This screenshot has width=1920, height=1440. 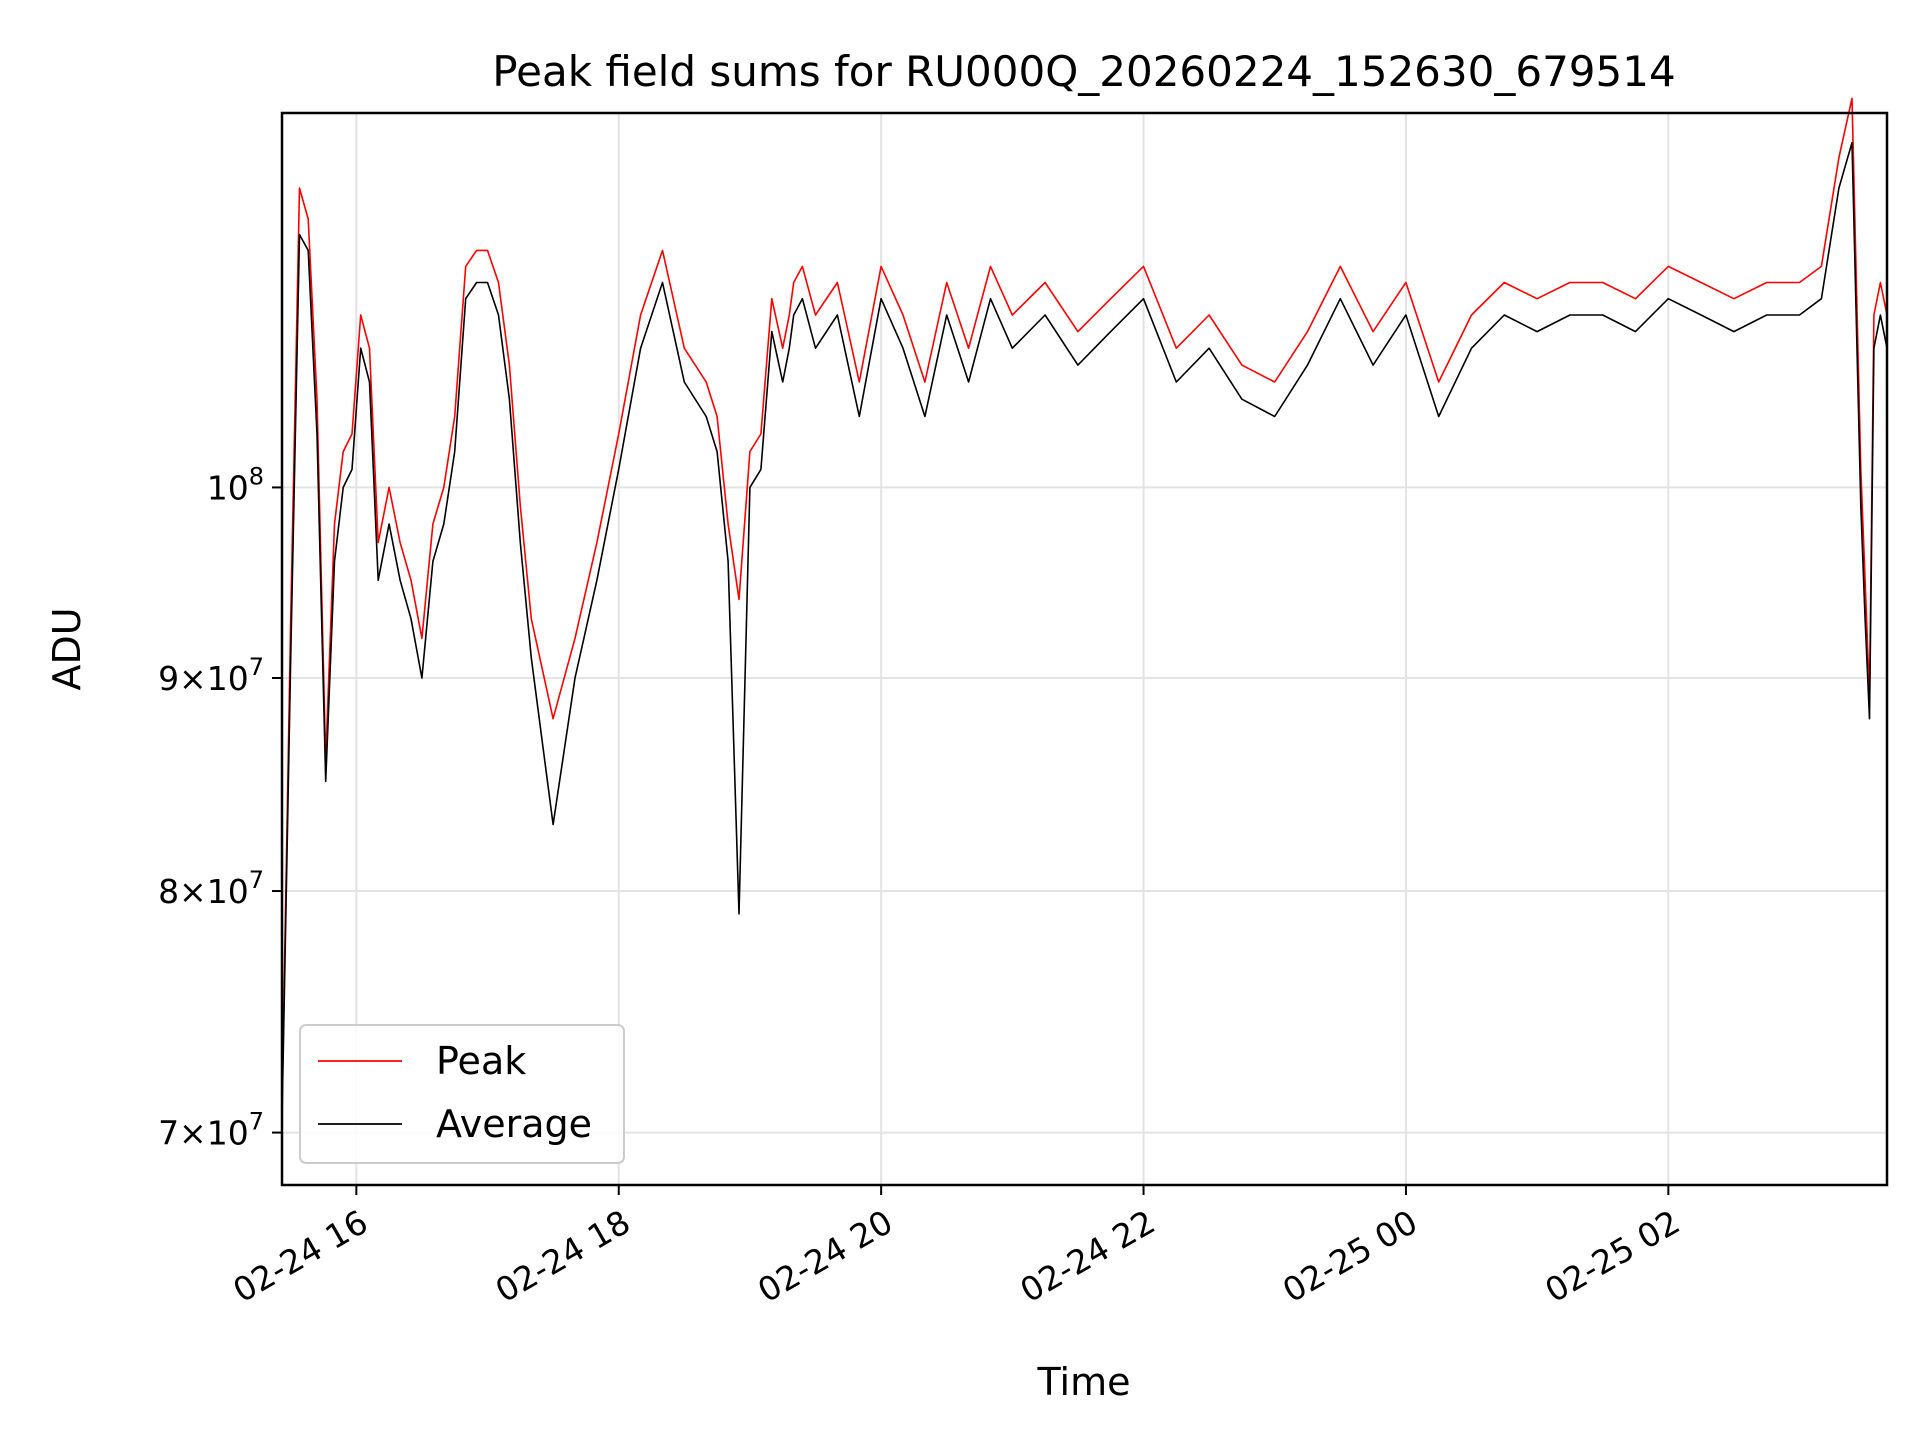 What do you see at coordinates (235, 484) in the screenshot?
I see `y-tick-label: 108` at bounding box center [235, 484].